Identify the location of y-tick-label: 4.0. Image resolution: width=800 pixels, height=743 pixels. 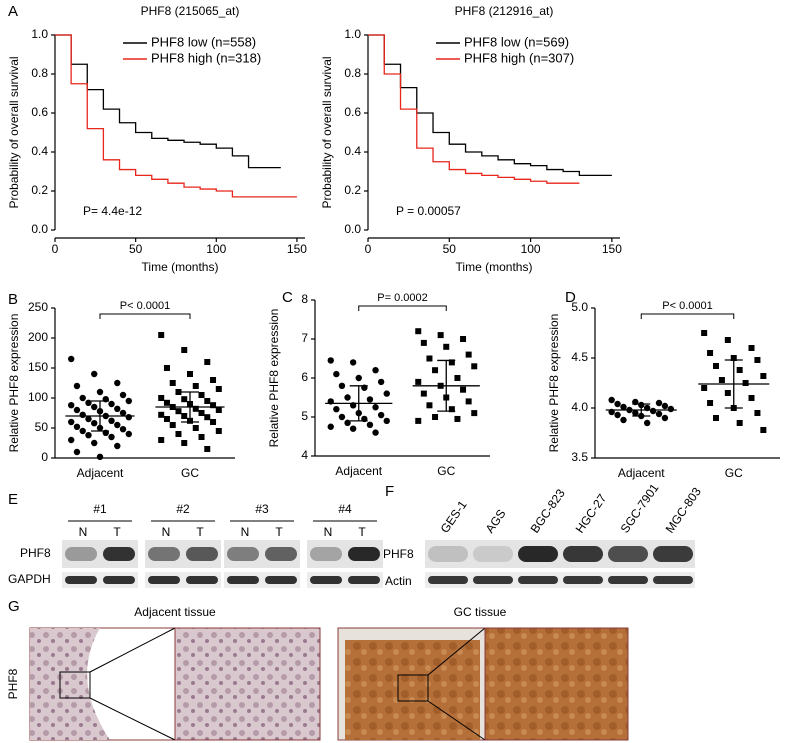
(579, 407).